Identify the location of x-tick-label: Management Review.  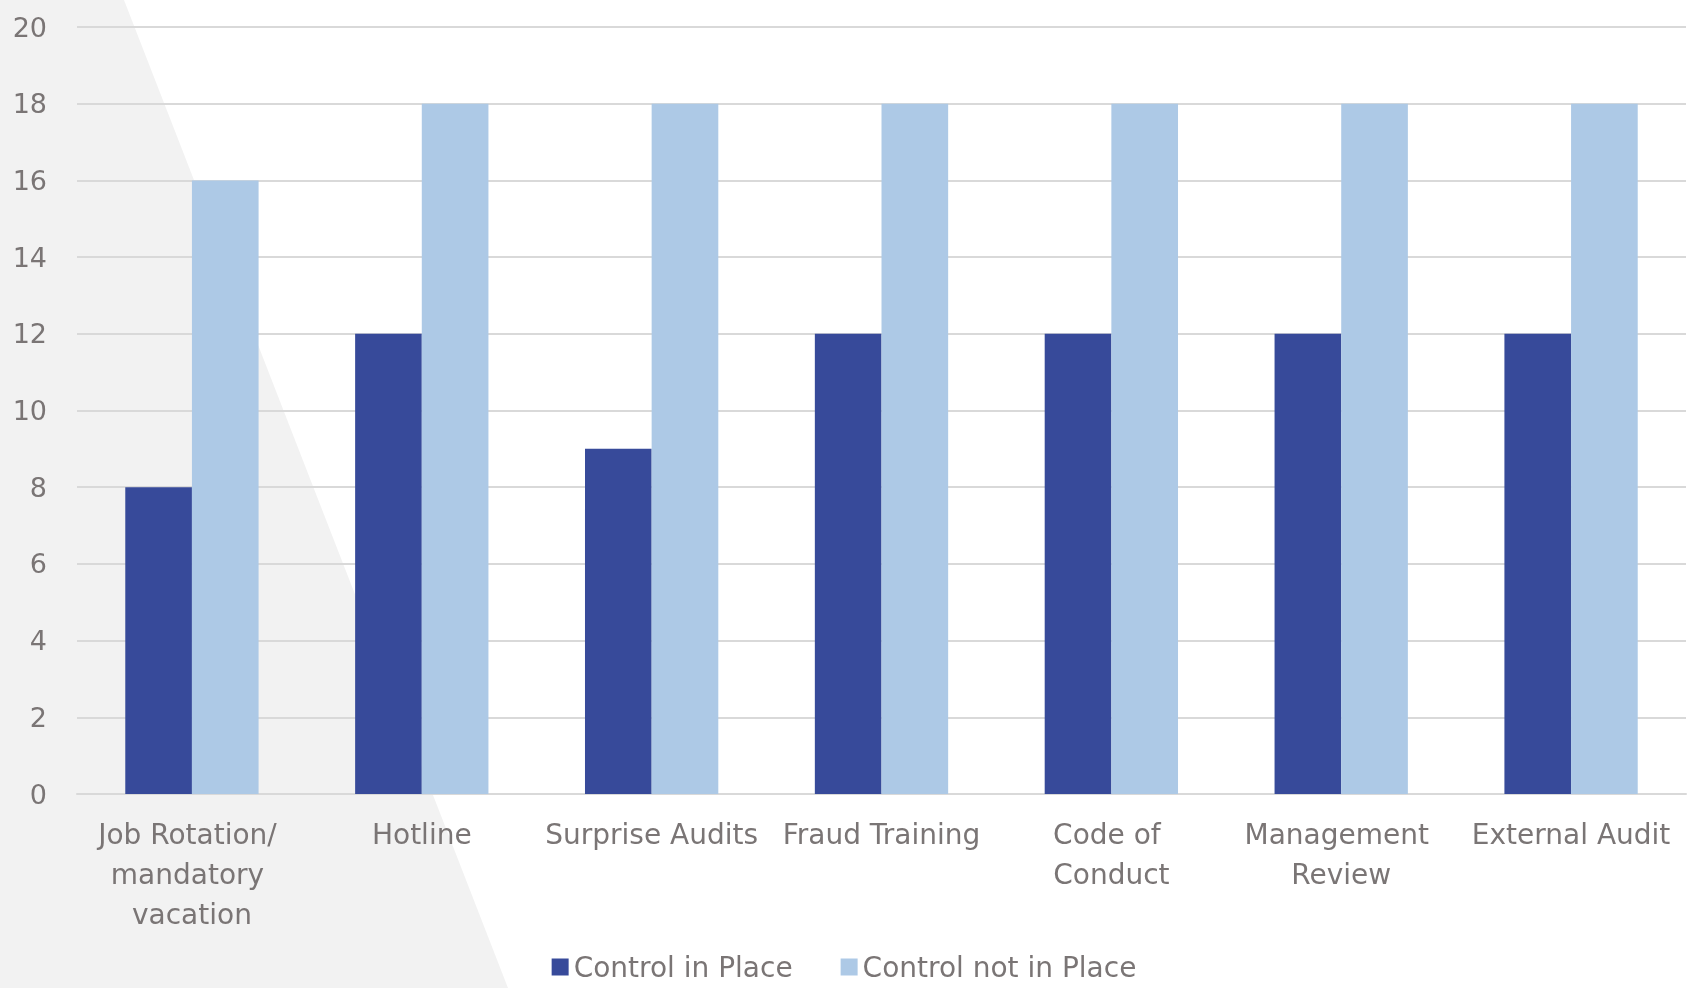
(1341, 854).